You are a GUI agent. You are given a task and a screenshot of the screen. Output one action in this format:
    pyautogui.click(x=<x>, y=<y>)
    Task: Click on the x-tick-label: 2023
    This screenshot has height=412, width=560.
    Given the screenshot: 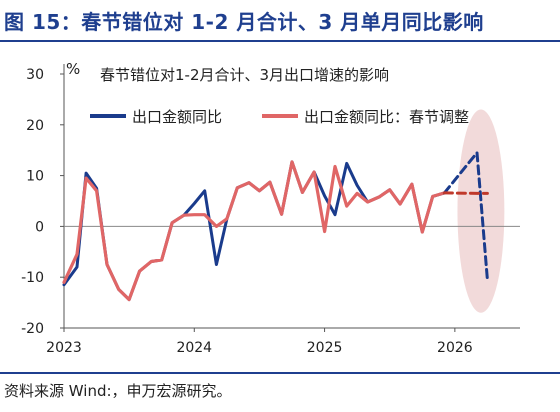 What is the action you would take?
    pyautogui.click(x=64, y=348)
    